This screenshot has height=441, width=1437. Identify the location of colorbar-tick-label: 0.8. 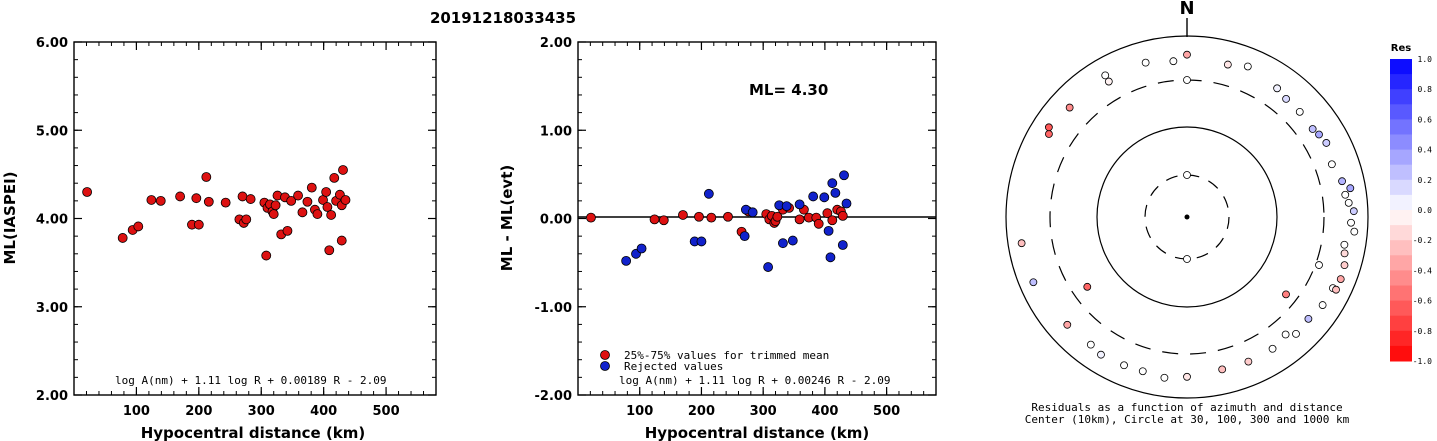
(1425, 89).